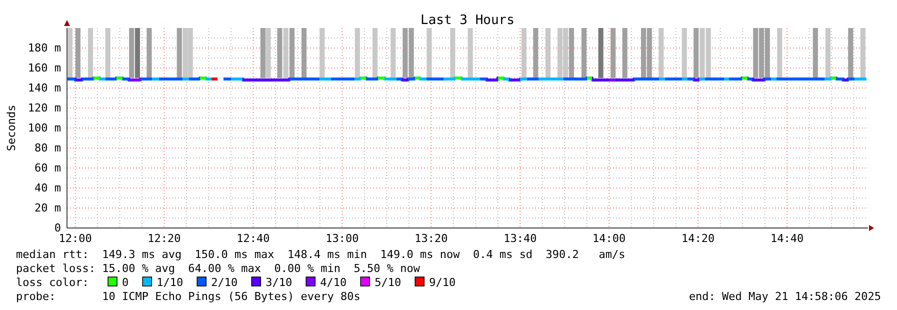 The width and height of the screenshot is (897, 310). Describe the element at coordinates (48, 208) in the screenshot. I see `y-tick-label: 20 m` at that location.